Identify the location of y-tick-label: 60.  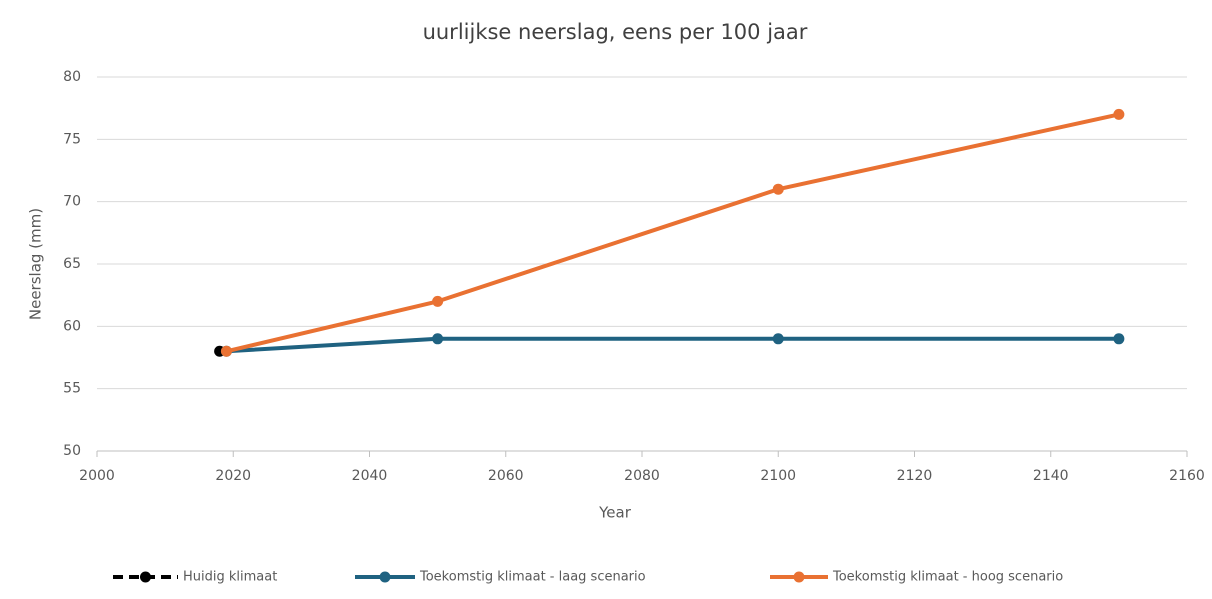
(72, 326).